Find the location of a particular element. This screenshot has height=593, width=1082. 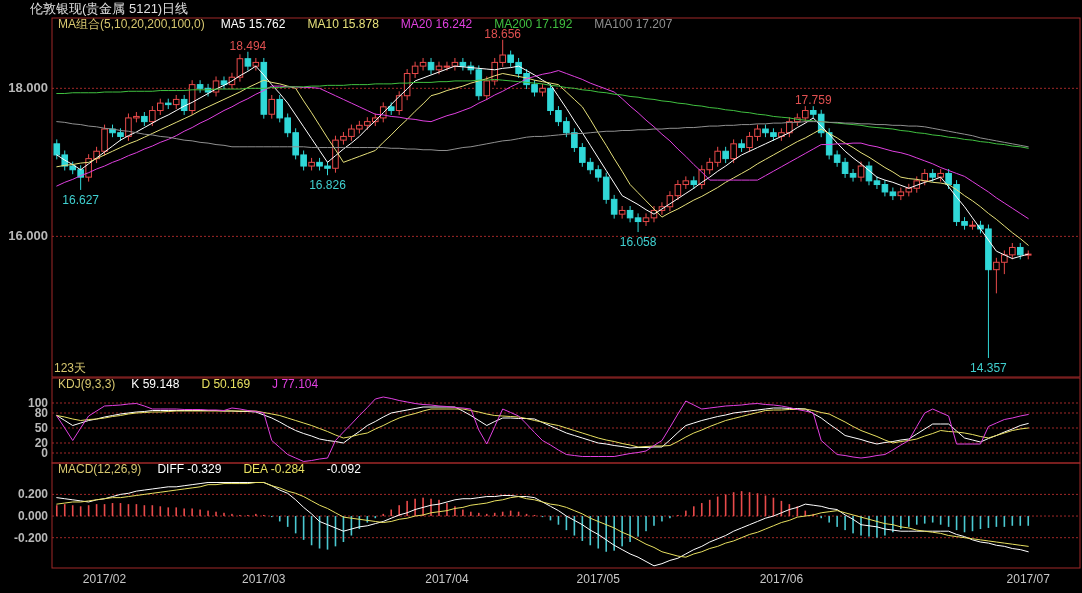

x-tick-label: 2017/04 is located at coordinates (447, 579).